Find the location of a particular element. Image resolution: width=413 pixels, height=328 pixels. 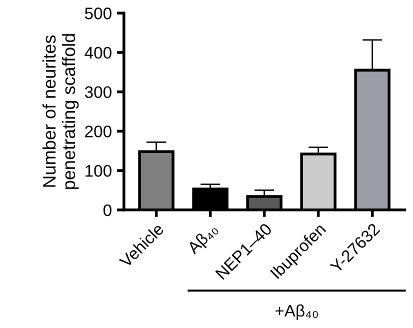

y-axis-title: Number of neurites penetrating scaffold is located at coordinates (60, 111).